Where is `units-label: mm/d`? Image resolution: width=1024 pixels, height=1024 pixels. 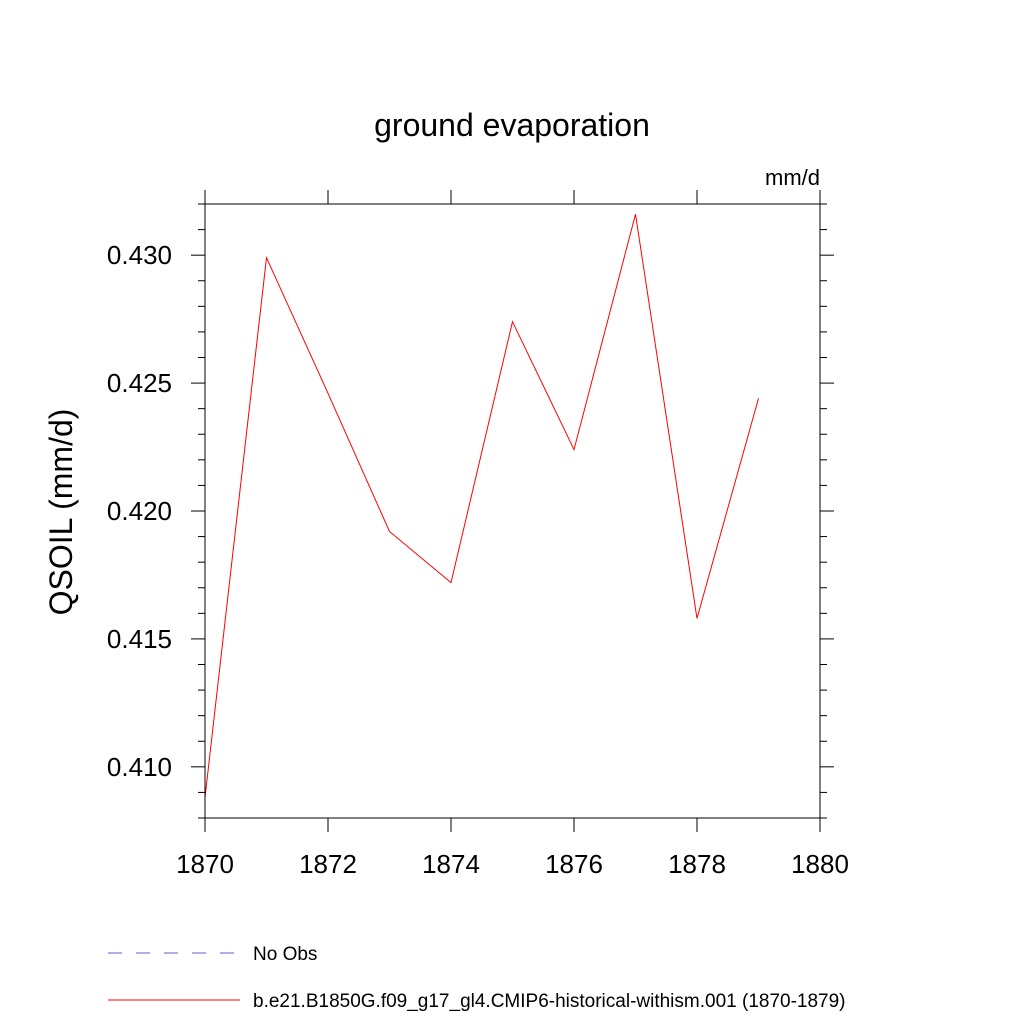
units-label: mm/d is located at coordinates (792, 177).